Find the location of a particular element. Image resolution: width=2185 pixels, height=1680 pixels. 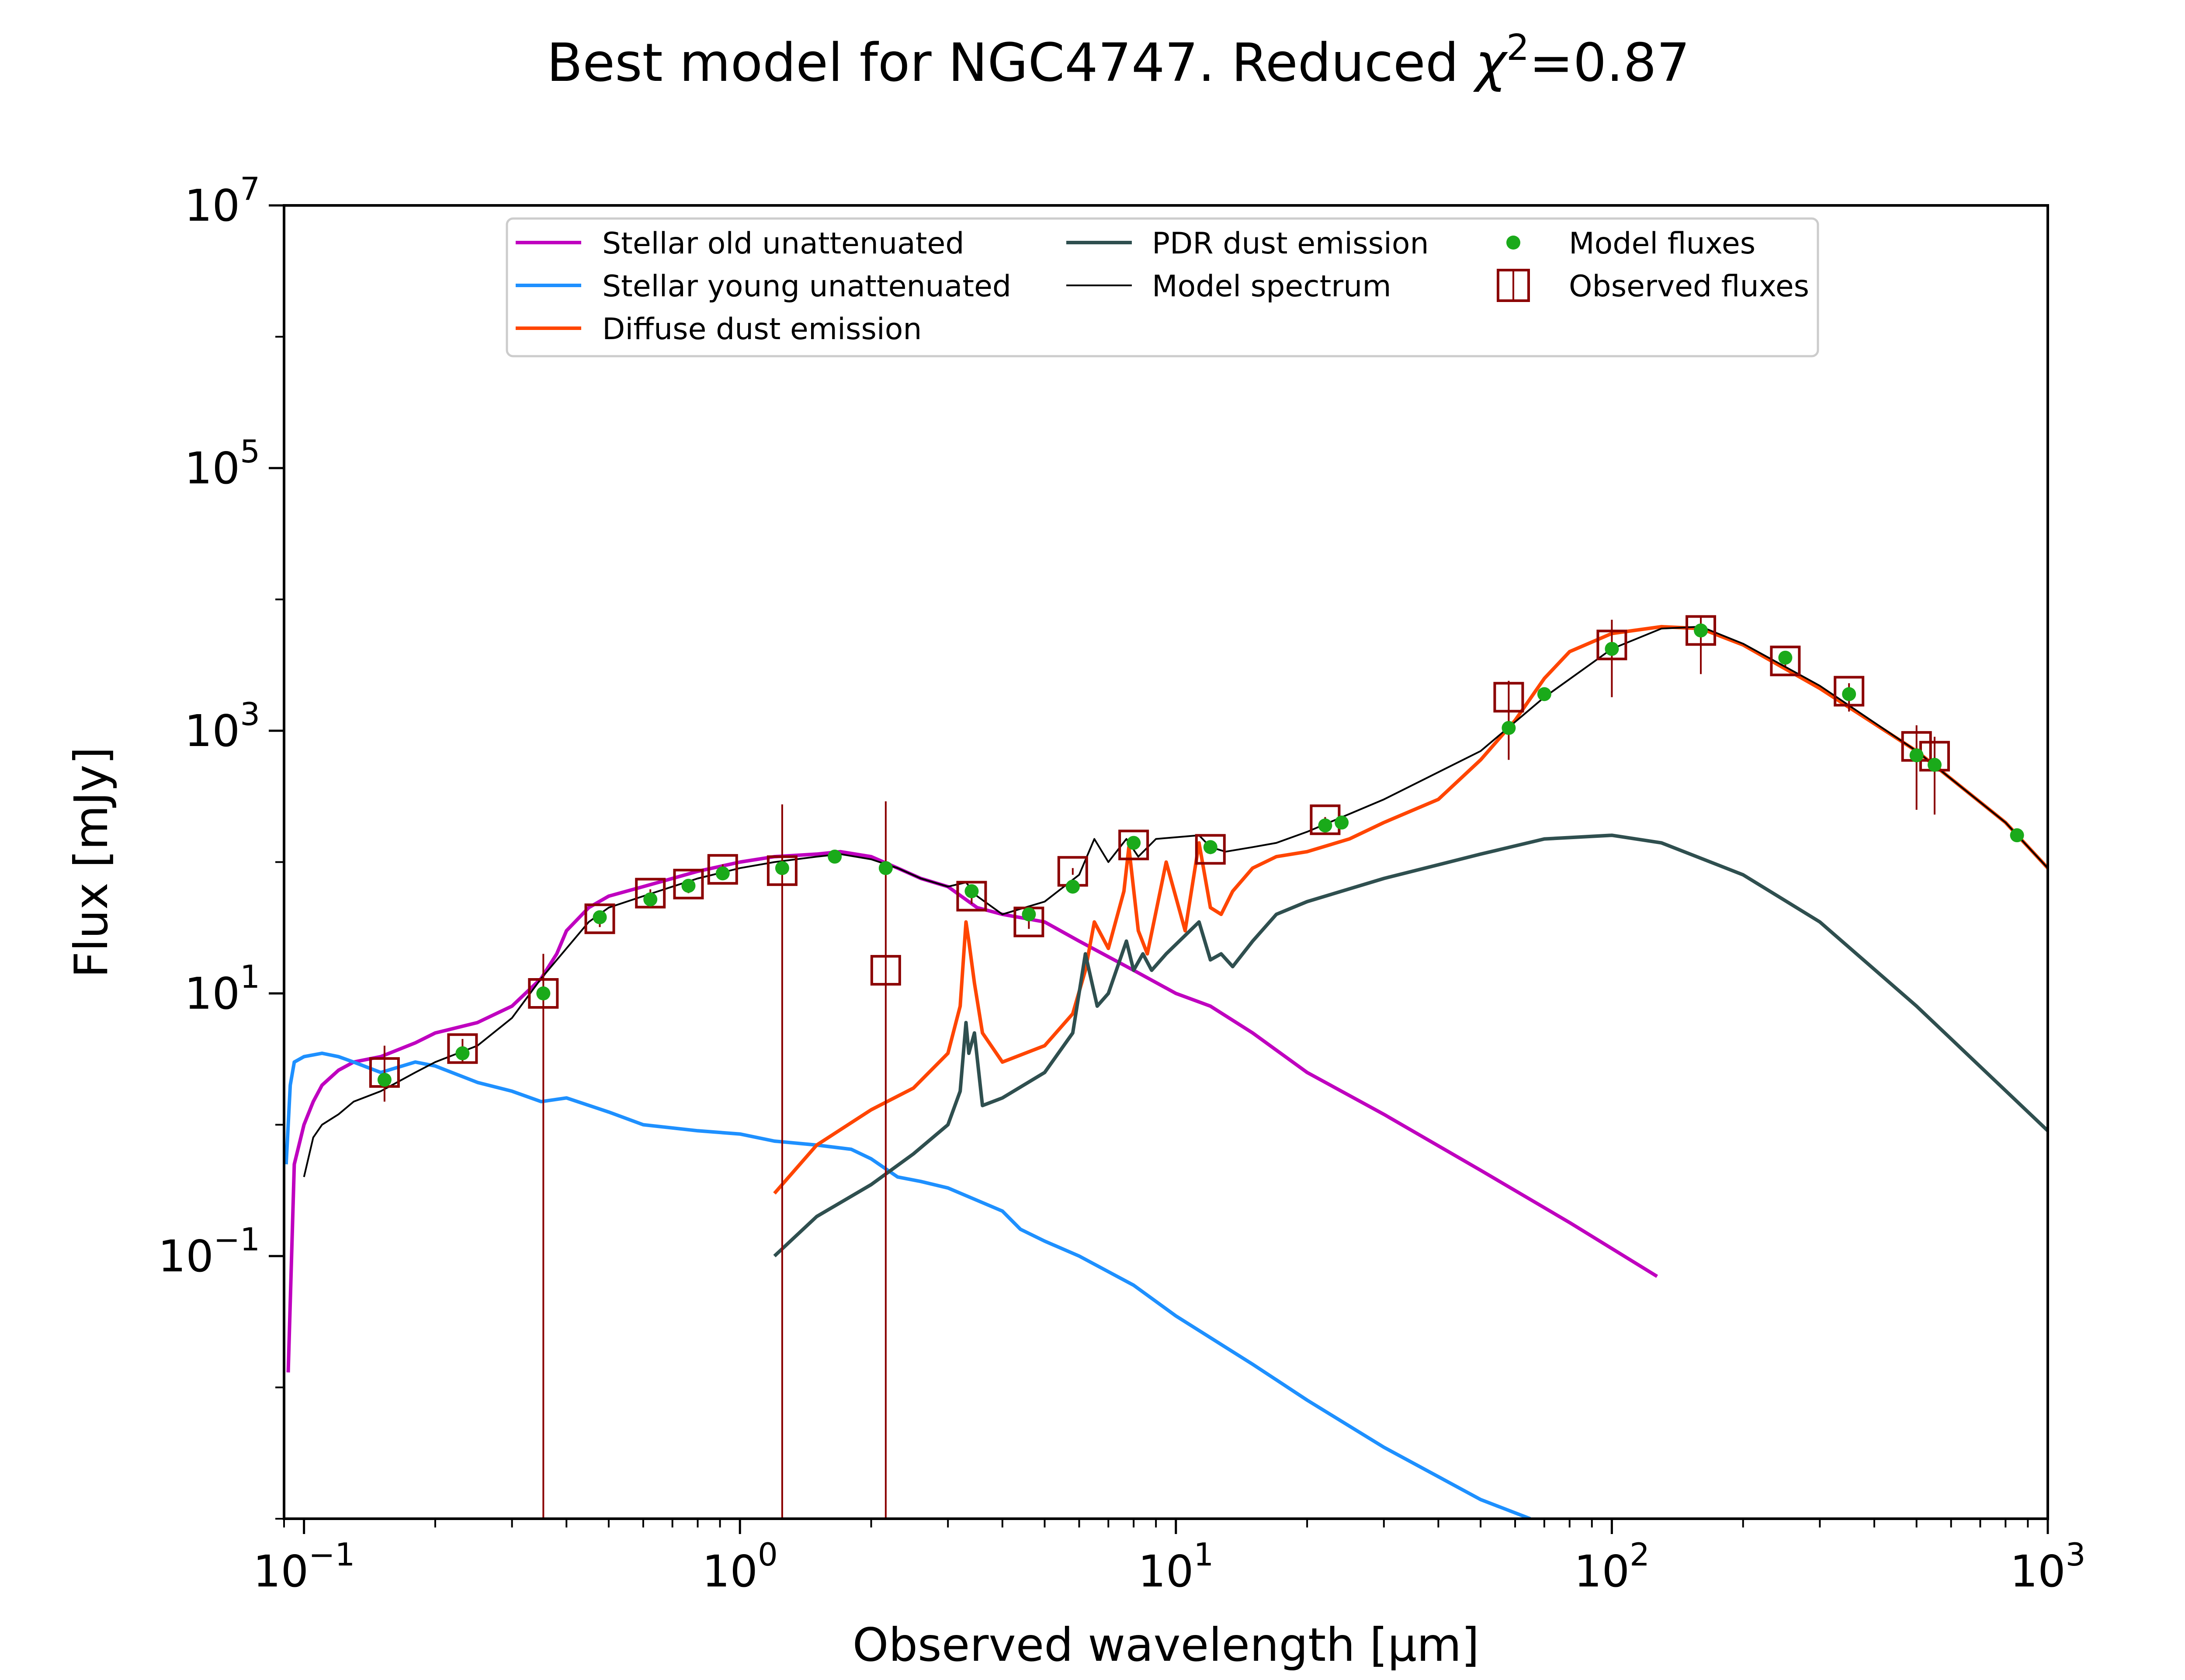

x-tick-label: 10² is located at coordinates (1612, 1566).